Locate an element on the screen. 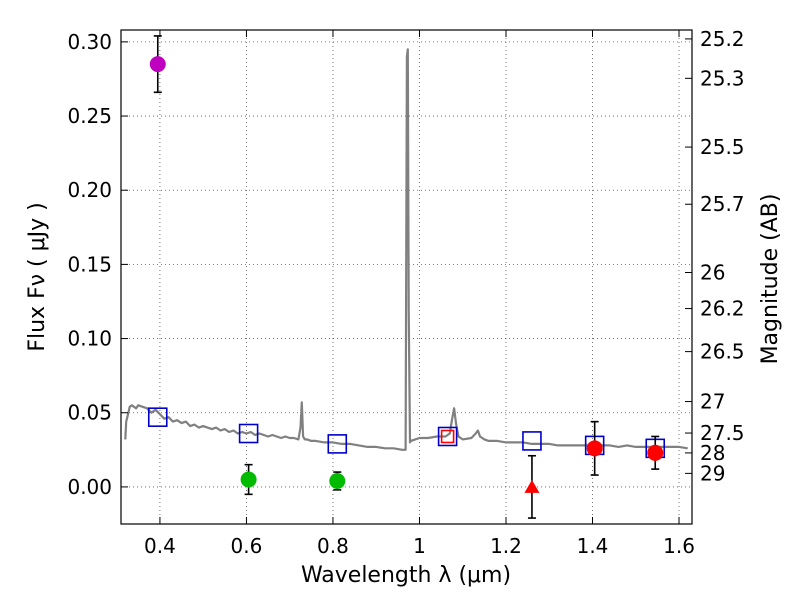 The height and width of the screenshot is (600, 800). x-tick-label: 1.4 is located at coordinates (593, 546).